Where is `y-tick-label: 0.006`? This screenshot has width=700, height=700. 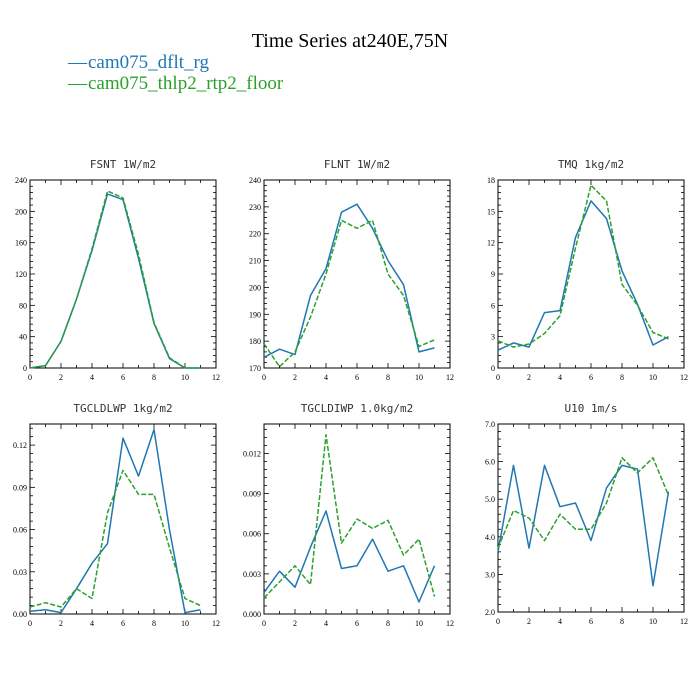
y-tick-label: 0.006 is located at coordinates (252, 534).